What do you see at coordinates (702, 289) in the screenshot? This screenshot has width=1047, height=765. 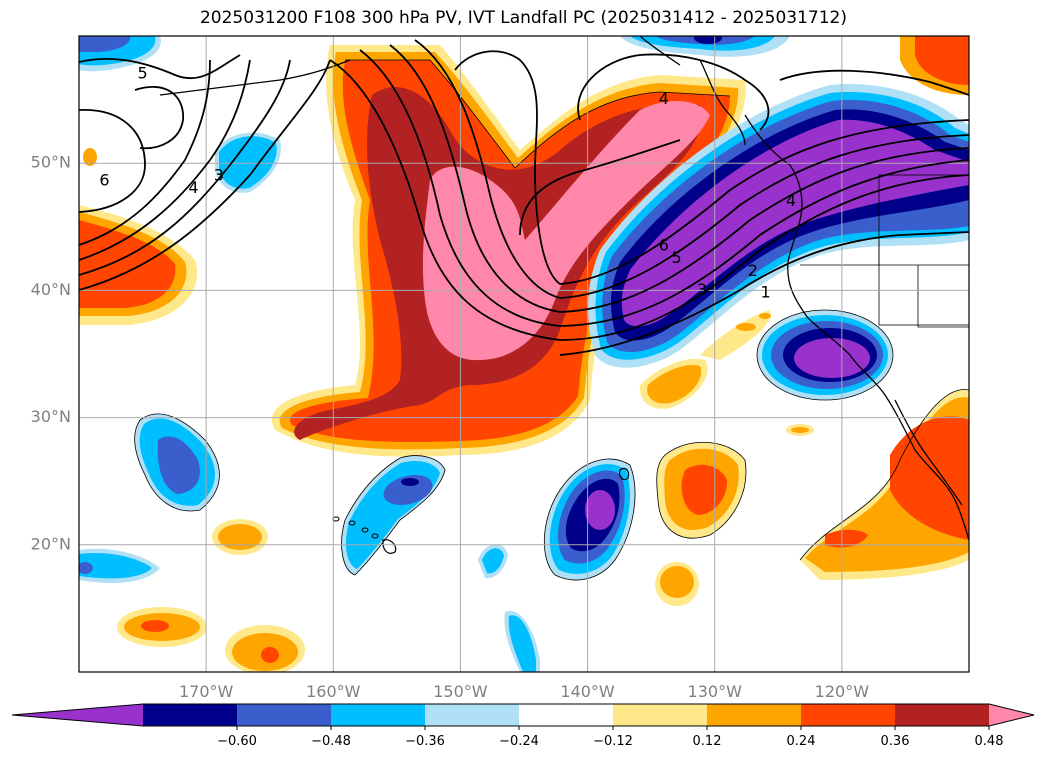 I see `contour-label-7: 3` at bounding box center [702, 289].